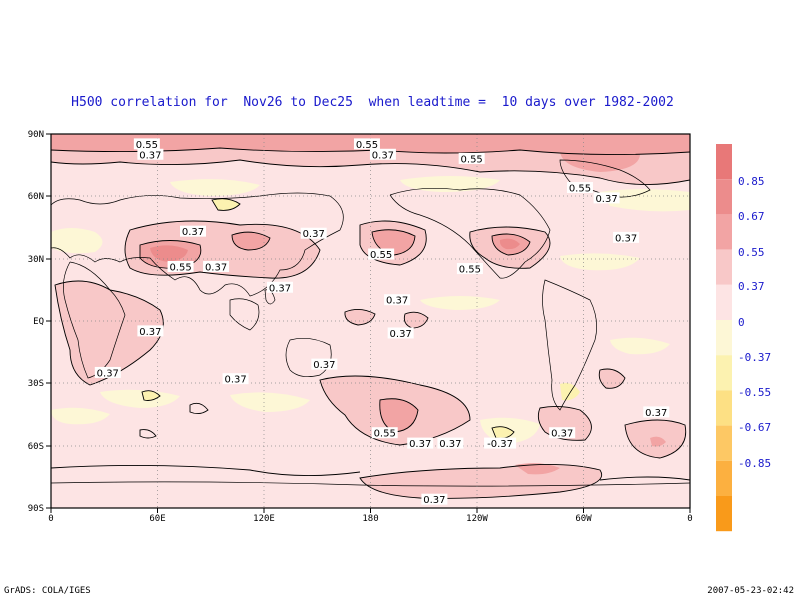  What do you see at coordinates (754, 463) in the screenshot?
I see `legend-label-neg-0.85: -0.85` at bounding box center [754, 463].